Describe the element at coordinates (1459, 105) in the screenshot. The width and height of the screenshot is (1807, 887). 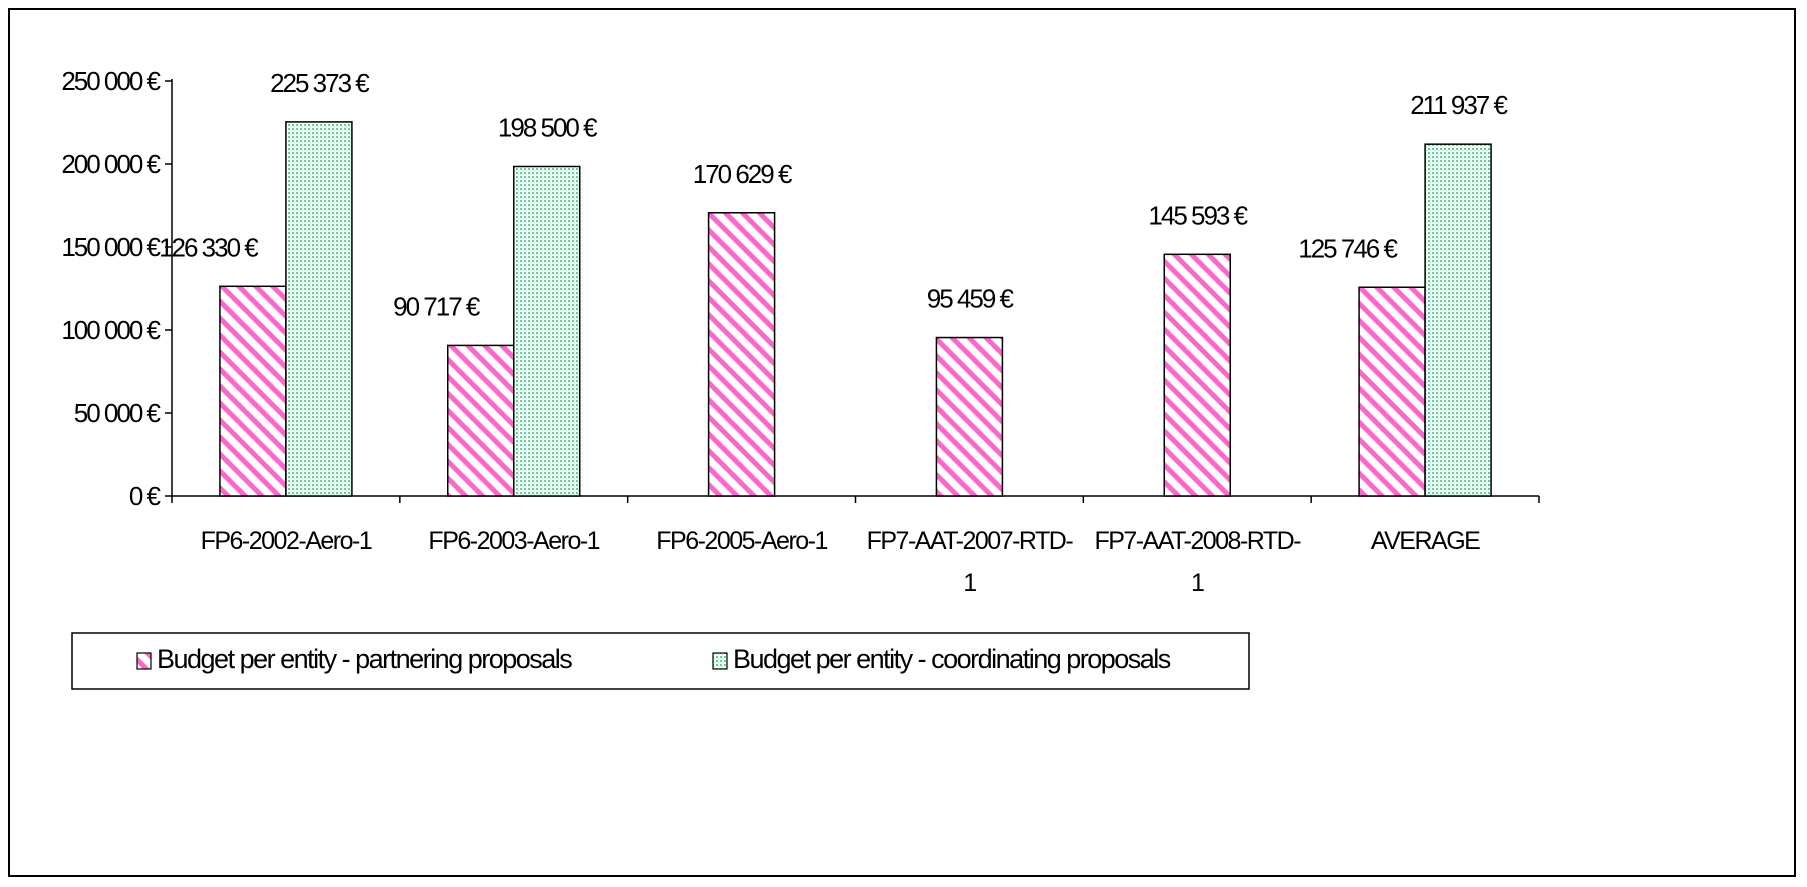
I see `data-label-coordinating: 211 937 €` at that location.